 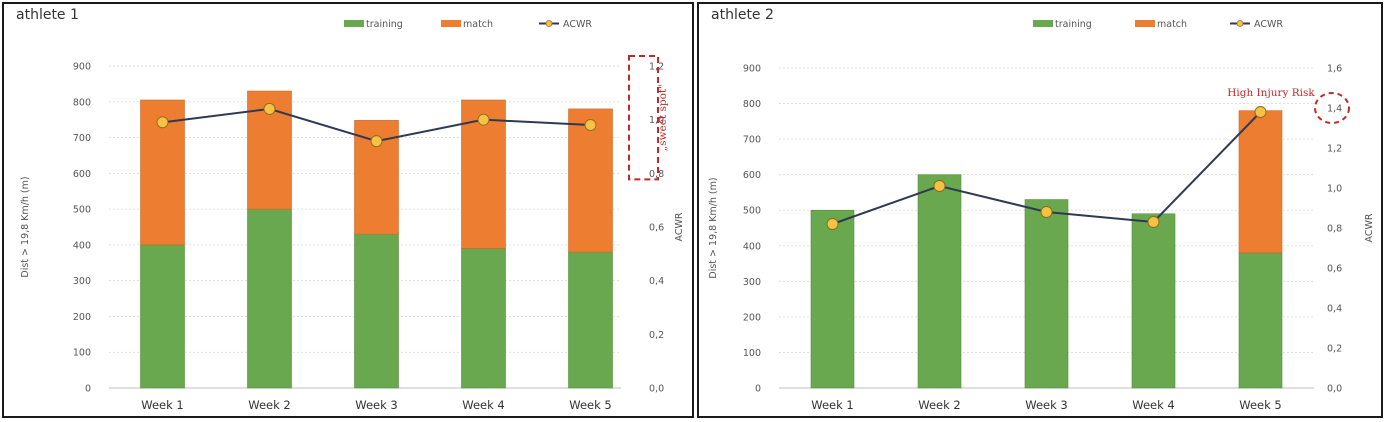 What do you see at coordinates (742, 15) in the screenshot?
I see `chart-title: athlete 2` at bounding box center [742, 15].